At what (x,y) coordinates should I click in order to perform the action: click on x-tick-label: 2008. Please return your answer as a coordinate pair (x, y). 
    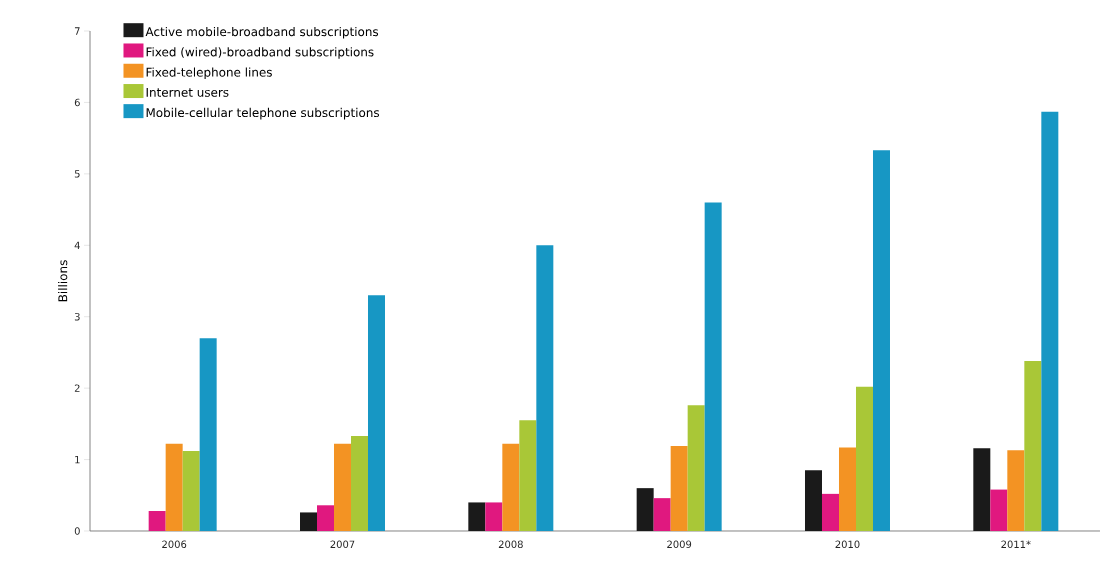
    Looking at the image, I should click on (510, 544).